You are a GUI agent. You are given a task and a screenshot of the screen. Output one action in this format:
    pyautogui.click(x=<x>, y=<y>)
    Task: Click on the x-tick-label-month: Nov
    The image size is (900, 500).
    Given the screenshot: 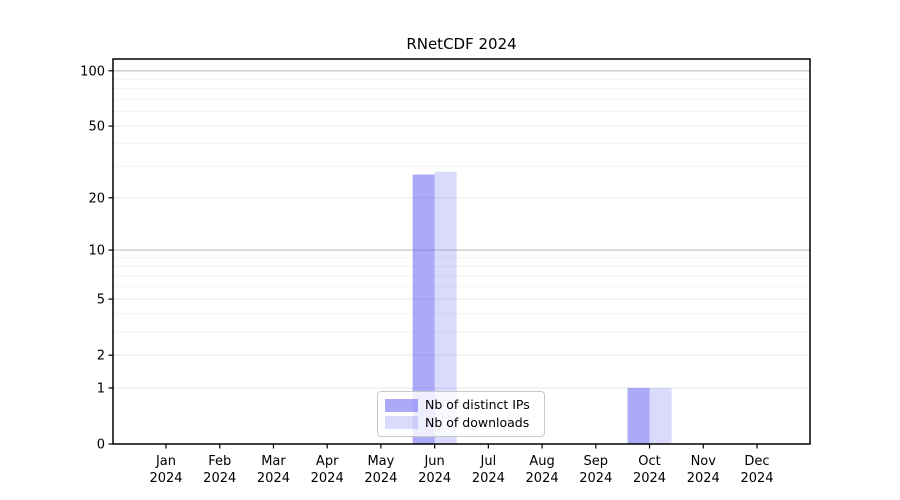 What is the action you would take?
    pyautogui.click(x=704, y=461)
    